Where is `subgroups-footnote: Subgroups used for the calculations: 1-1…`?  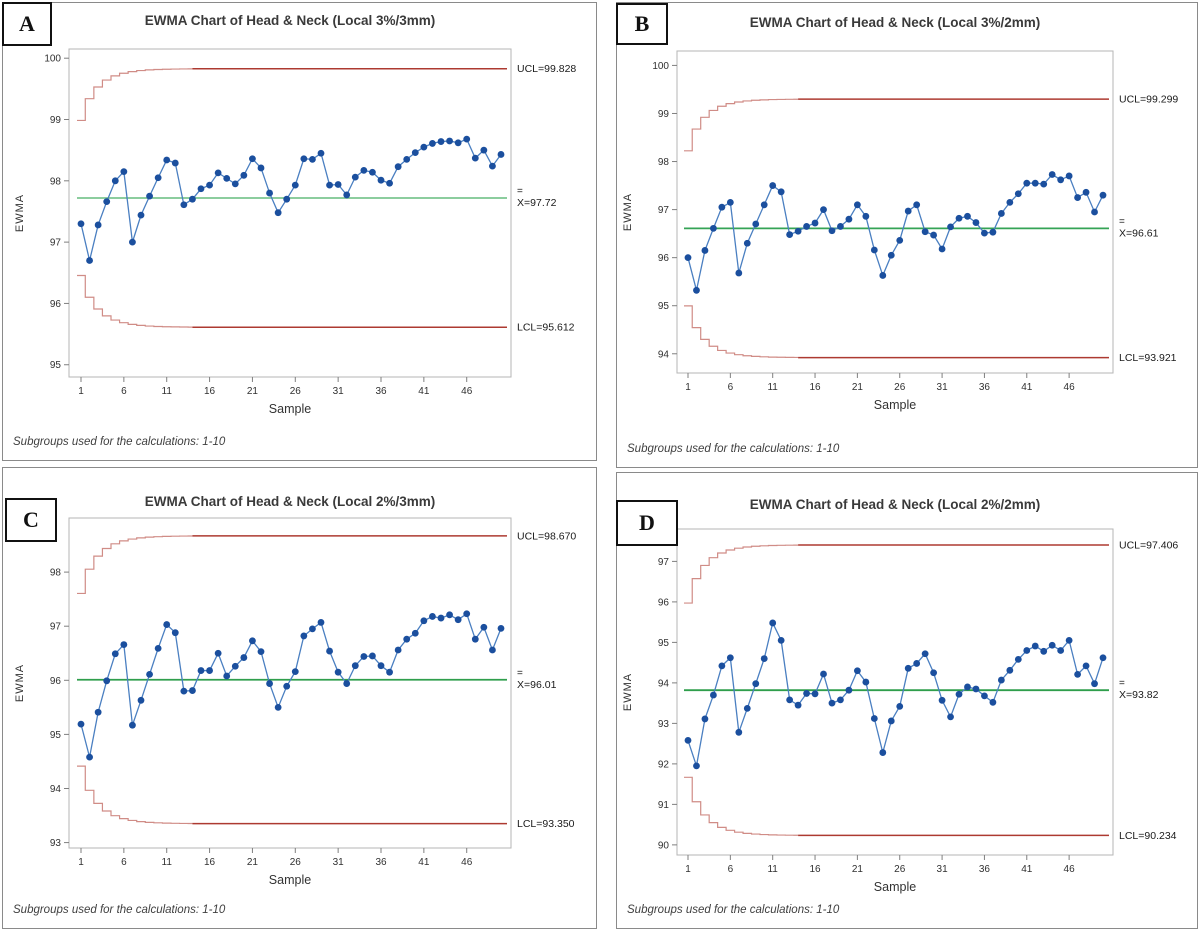
subgroups-footnote: Subgroups used for the calculations: 1-1… is located at coordinates (119, 442).